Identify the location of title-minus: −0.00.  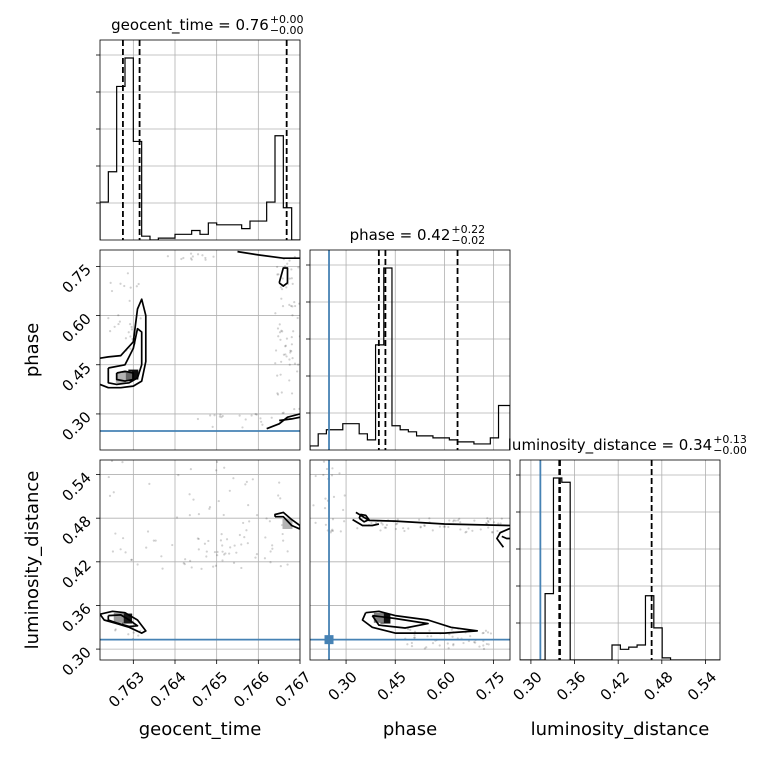
(730, 450).